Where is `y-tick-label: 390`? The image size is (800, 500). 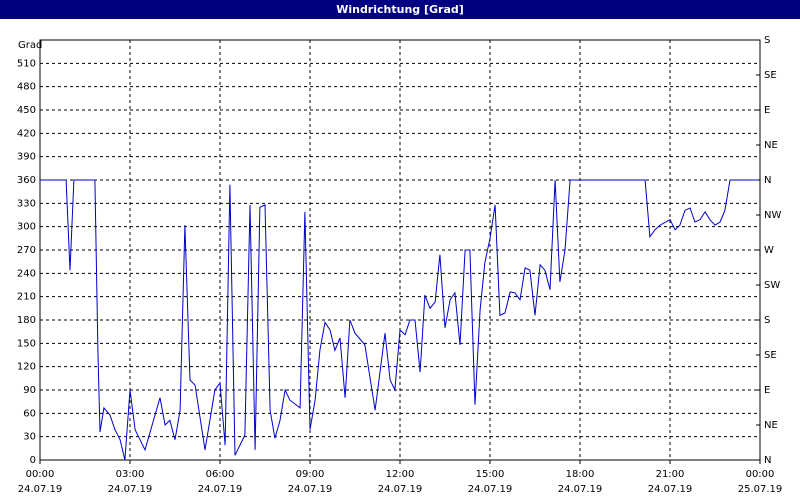
y-tick-label: 390 is located at coordinates (26, 157).